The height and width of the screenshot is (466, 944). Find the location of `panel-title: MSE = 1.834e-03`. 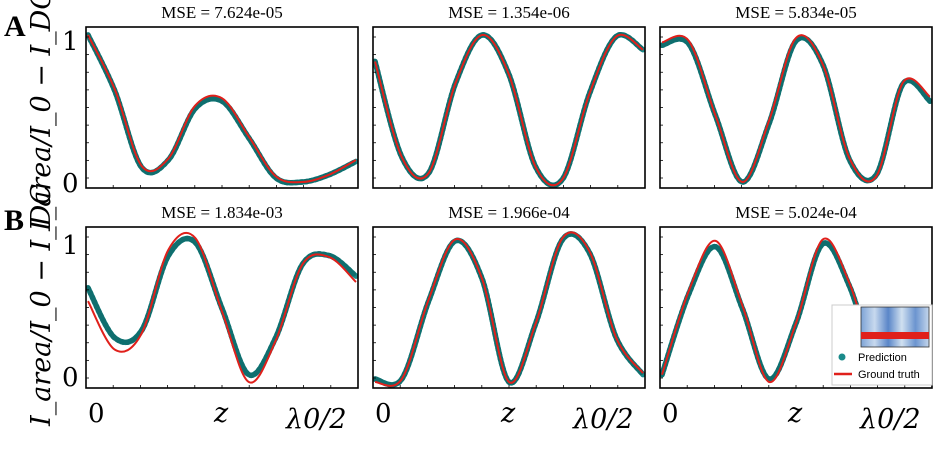

panel-title: MSE = 1.834e-03 is located at coordinates (222, 212).